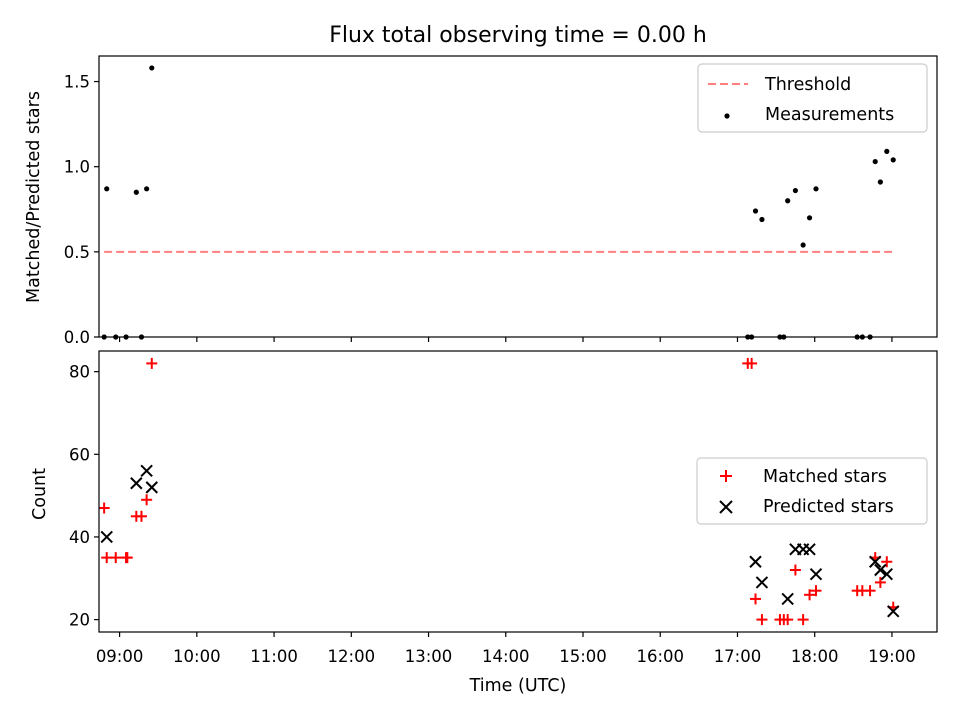 This screenshot has height=720, width=960. I want to click on top-y-tick-label: 1.5, so click(77, 82).